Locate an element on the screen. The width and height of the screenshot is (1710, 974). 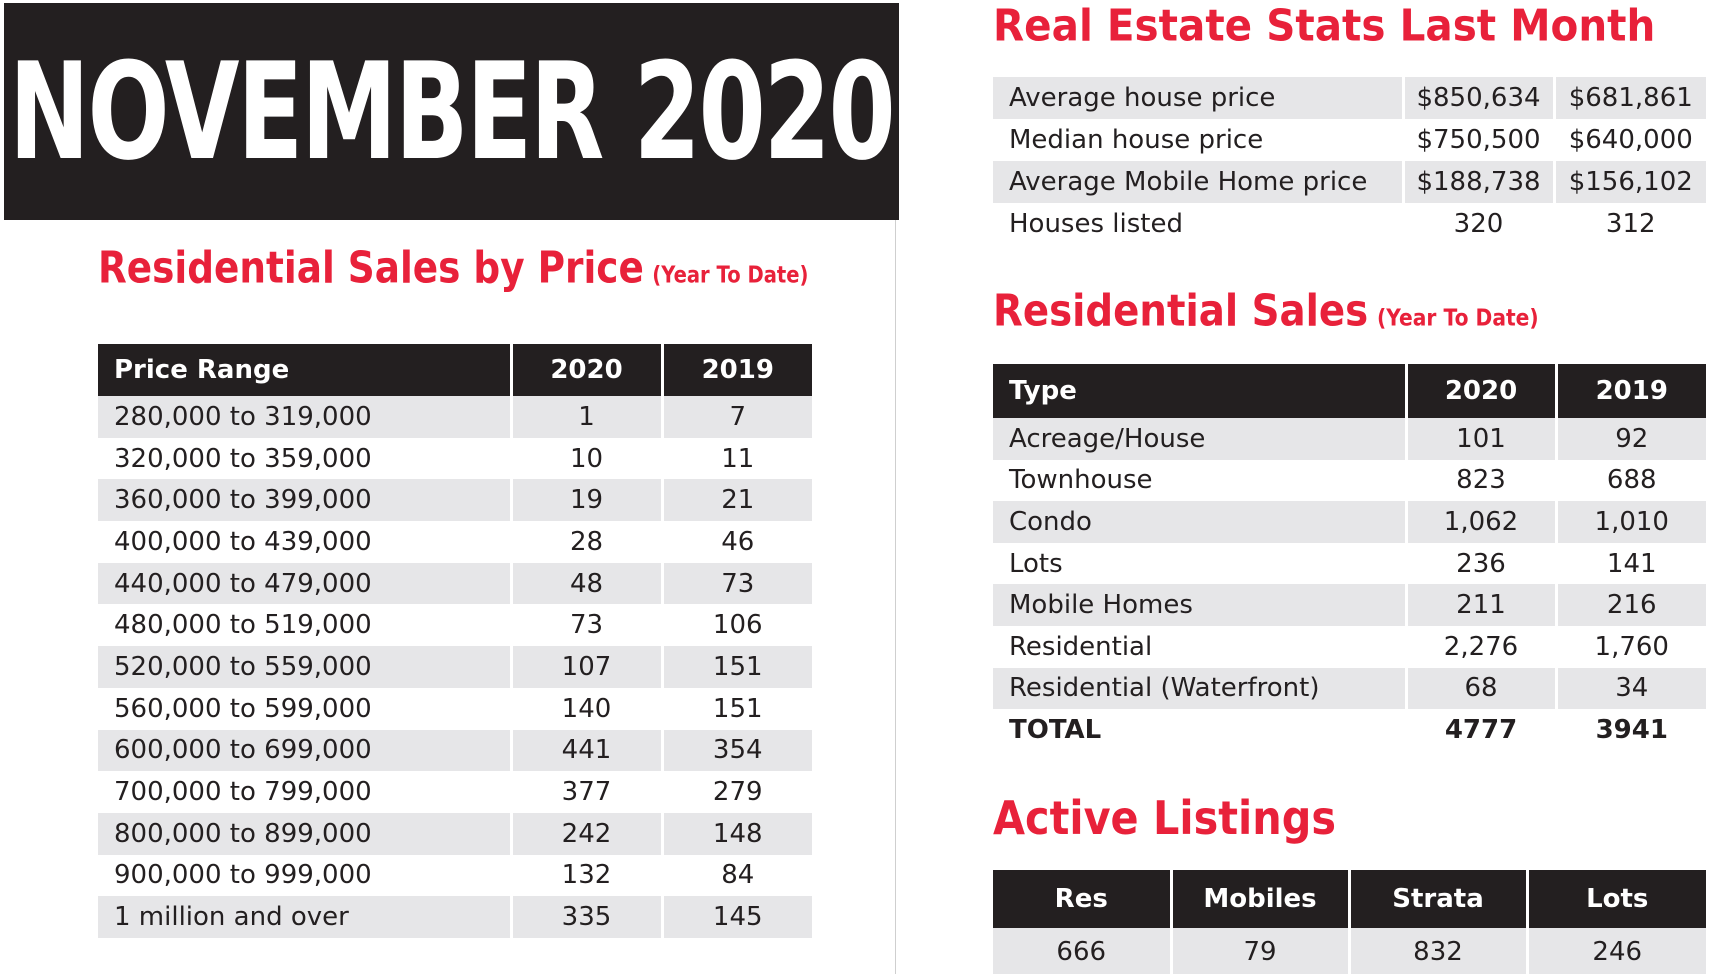
table-row: 700,000 to 799,000 377 279 is located at coordinates (455, 792).